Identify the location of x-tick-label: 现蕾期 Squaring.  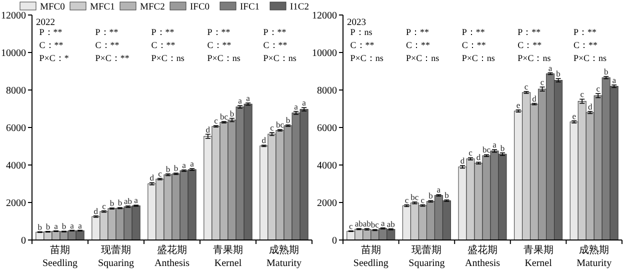
(116, 256).